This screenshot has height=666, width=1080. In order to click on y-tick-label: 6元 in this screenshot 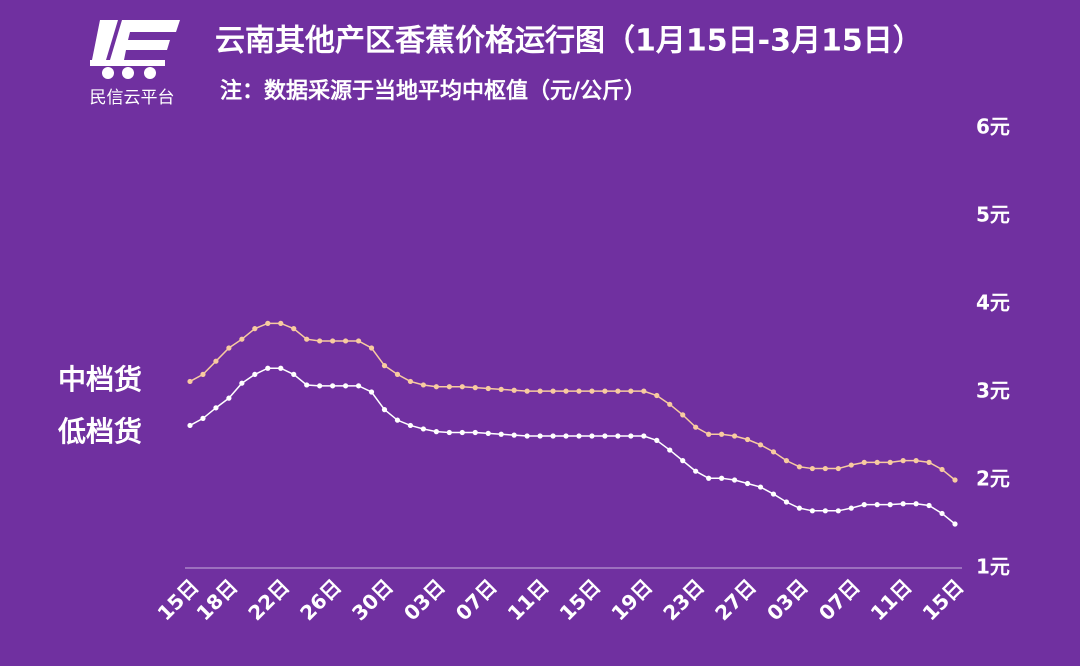, I will do `click(993, 127)`.